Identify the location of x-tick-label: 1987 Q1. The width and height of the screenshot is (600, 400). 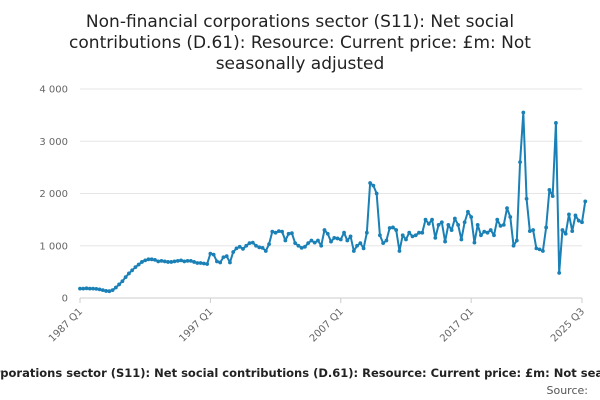
(66, 325).